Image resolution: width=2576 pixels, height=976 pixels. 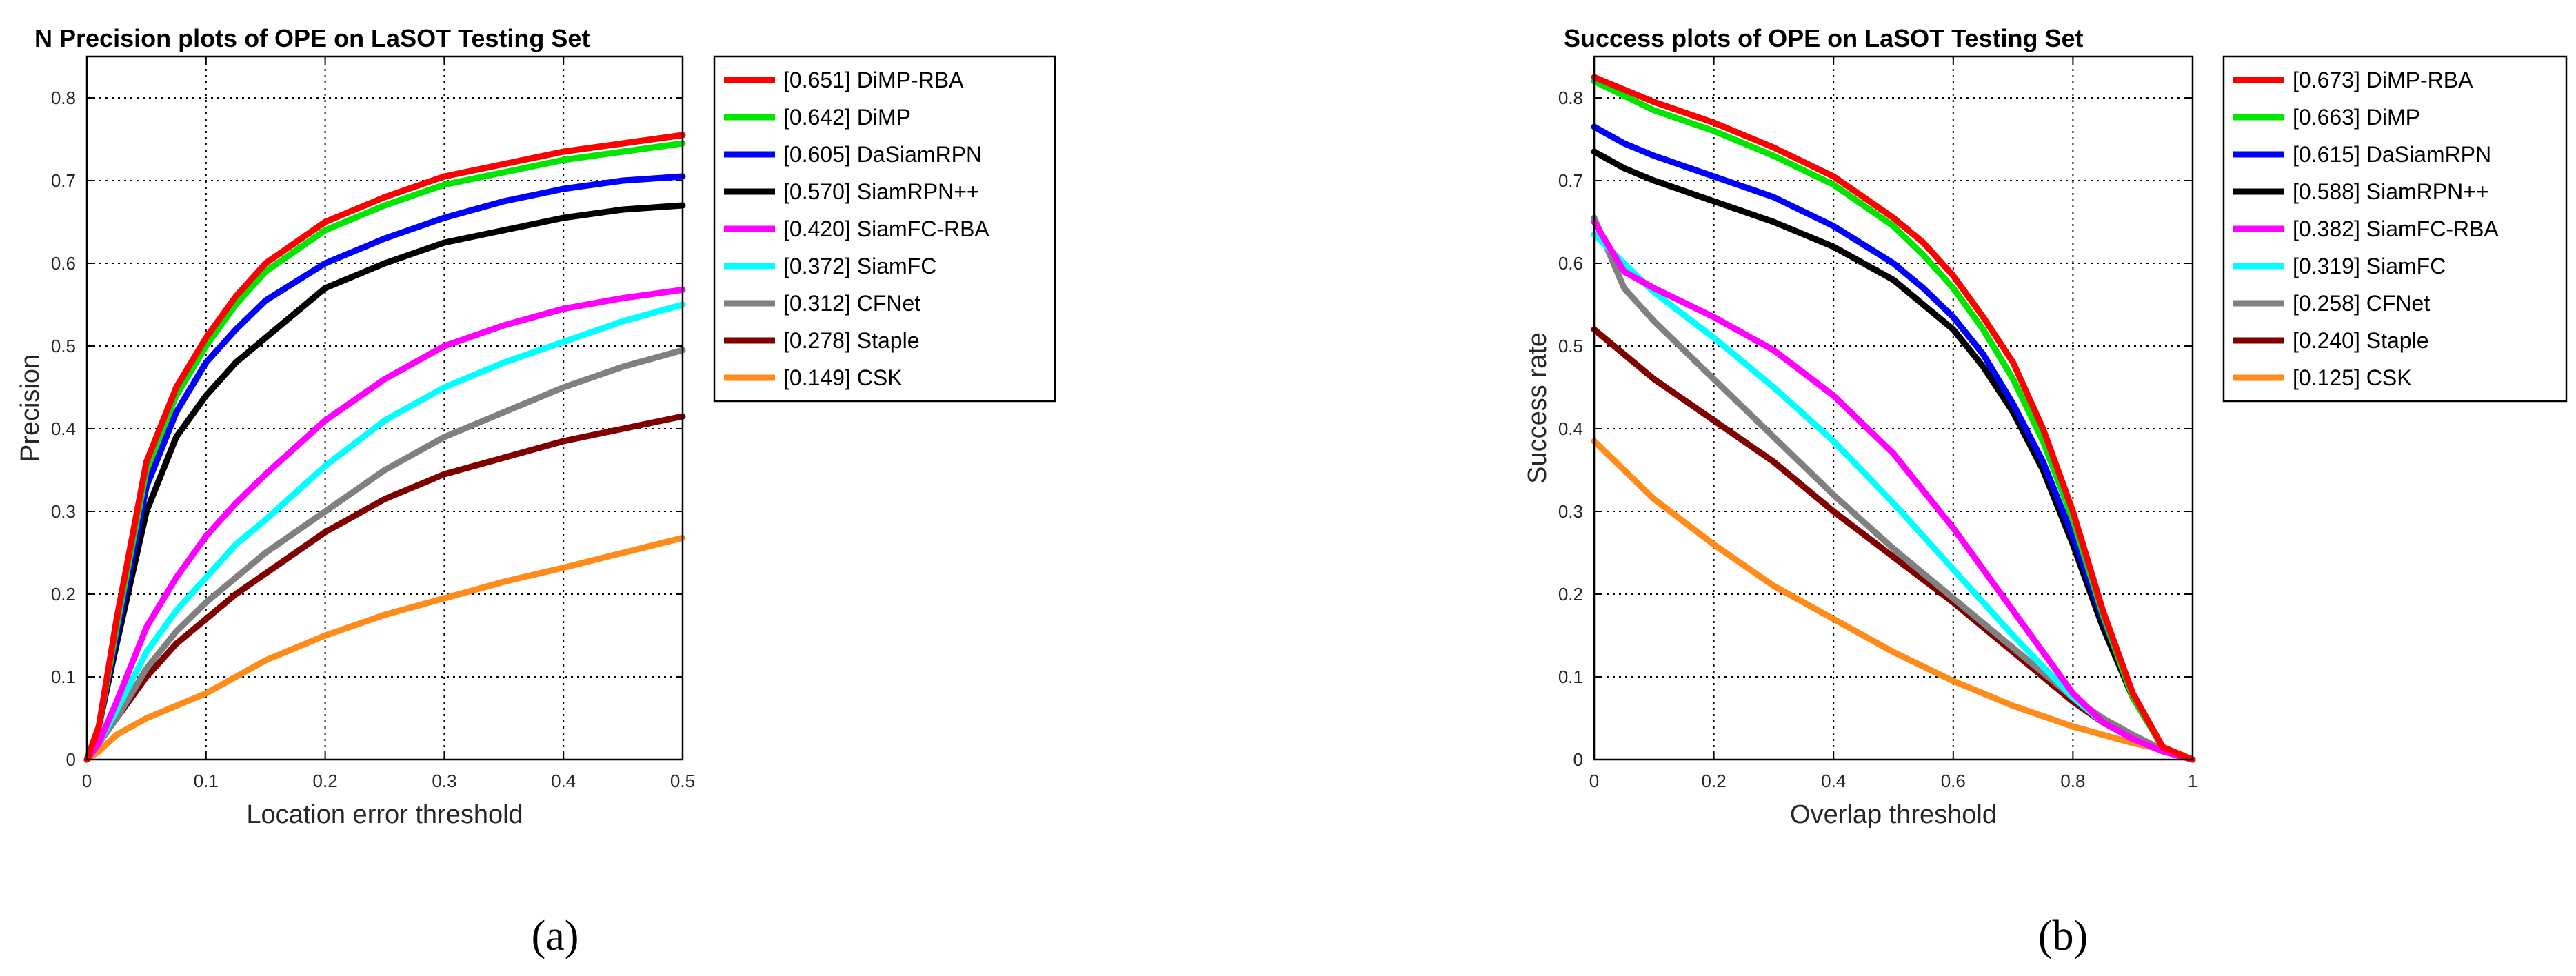 I want to click on chart1-y-tick-label: 0.1, so click(x=63, y=677).